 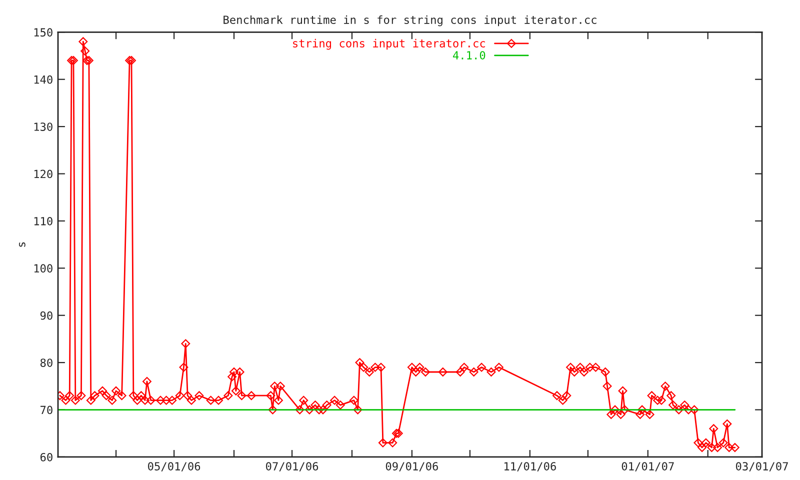 I want to click on x-tick-label: 01/01/07, so click(x=648, y=467).